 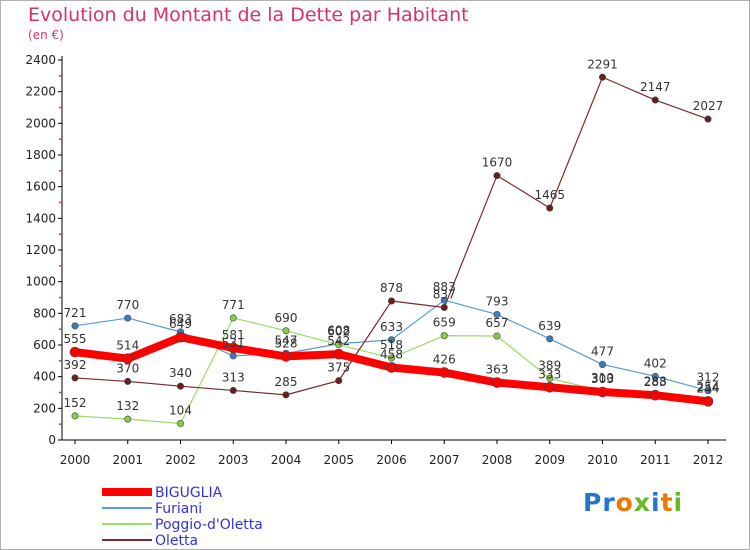 What do you see at coordinates (75, 313) in the screenshot?
I see `data-label: 721` at bounding box center [75, 313].